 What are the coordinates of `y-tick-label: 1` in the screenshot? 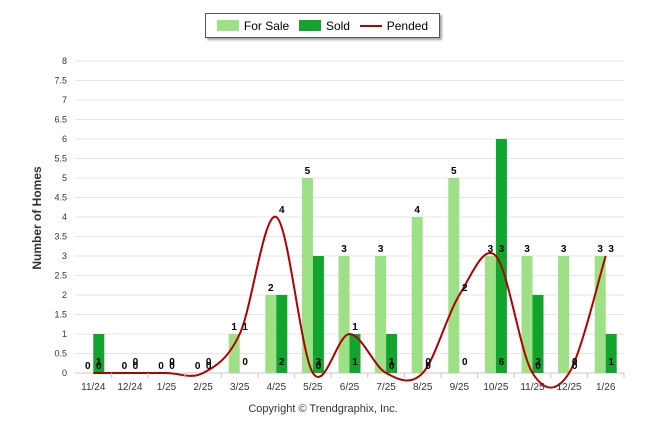 It's located at (64, 334).